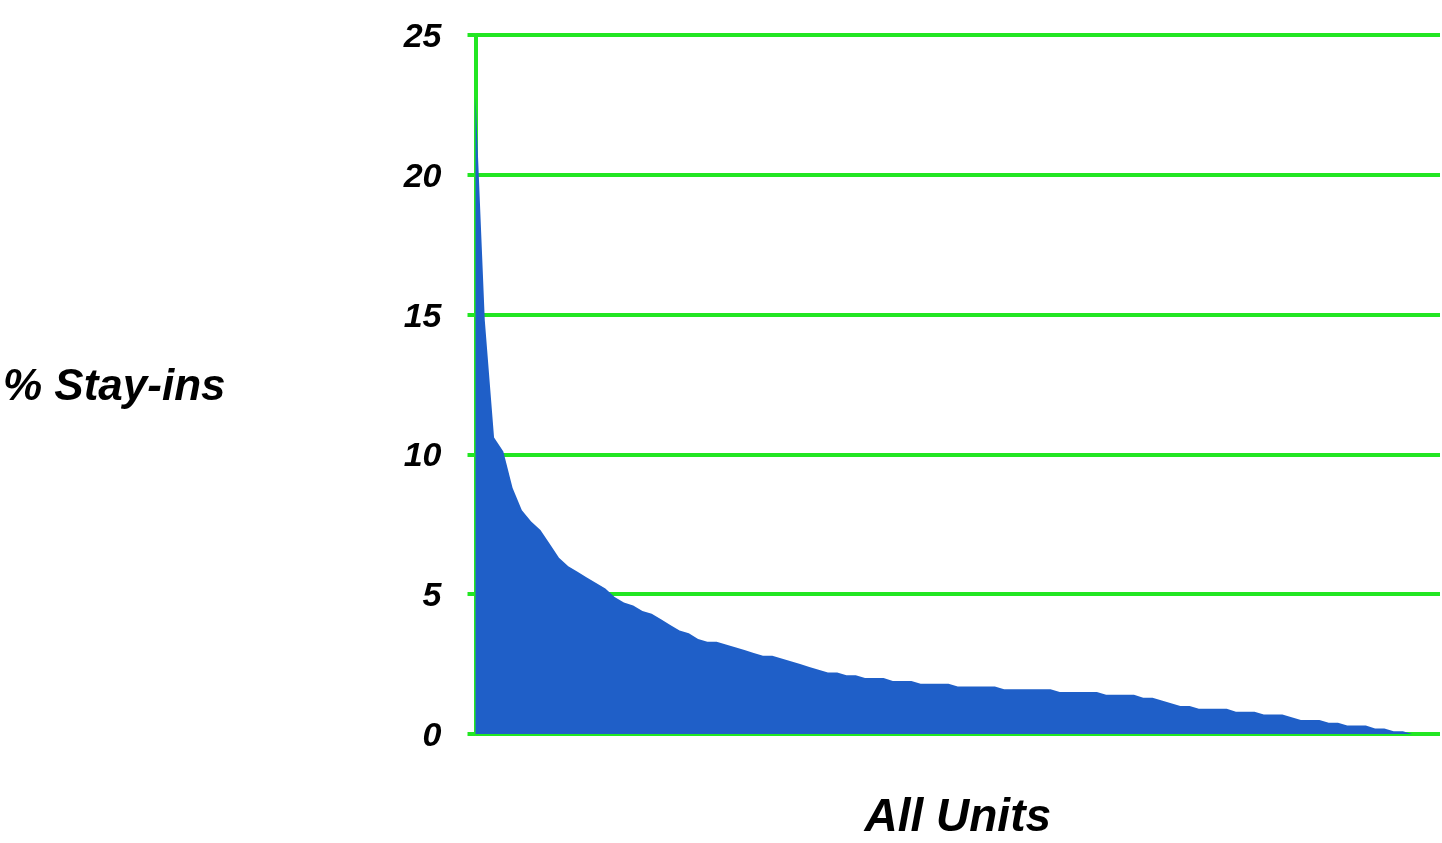 Image resolution: width=1442 pixels, height=843 pixels. What do you see at coordinates (432, 594) in the screenshot?
I see `y-tick-label: 5` at bounding box center [432, 594].